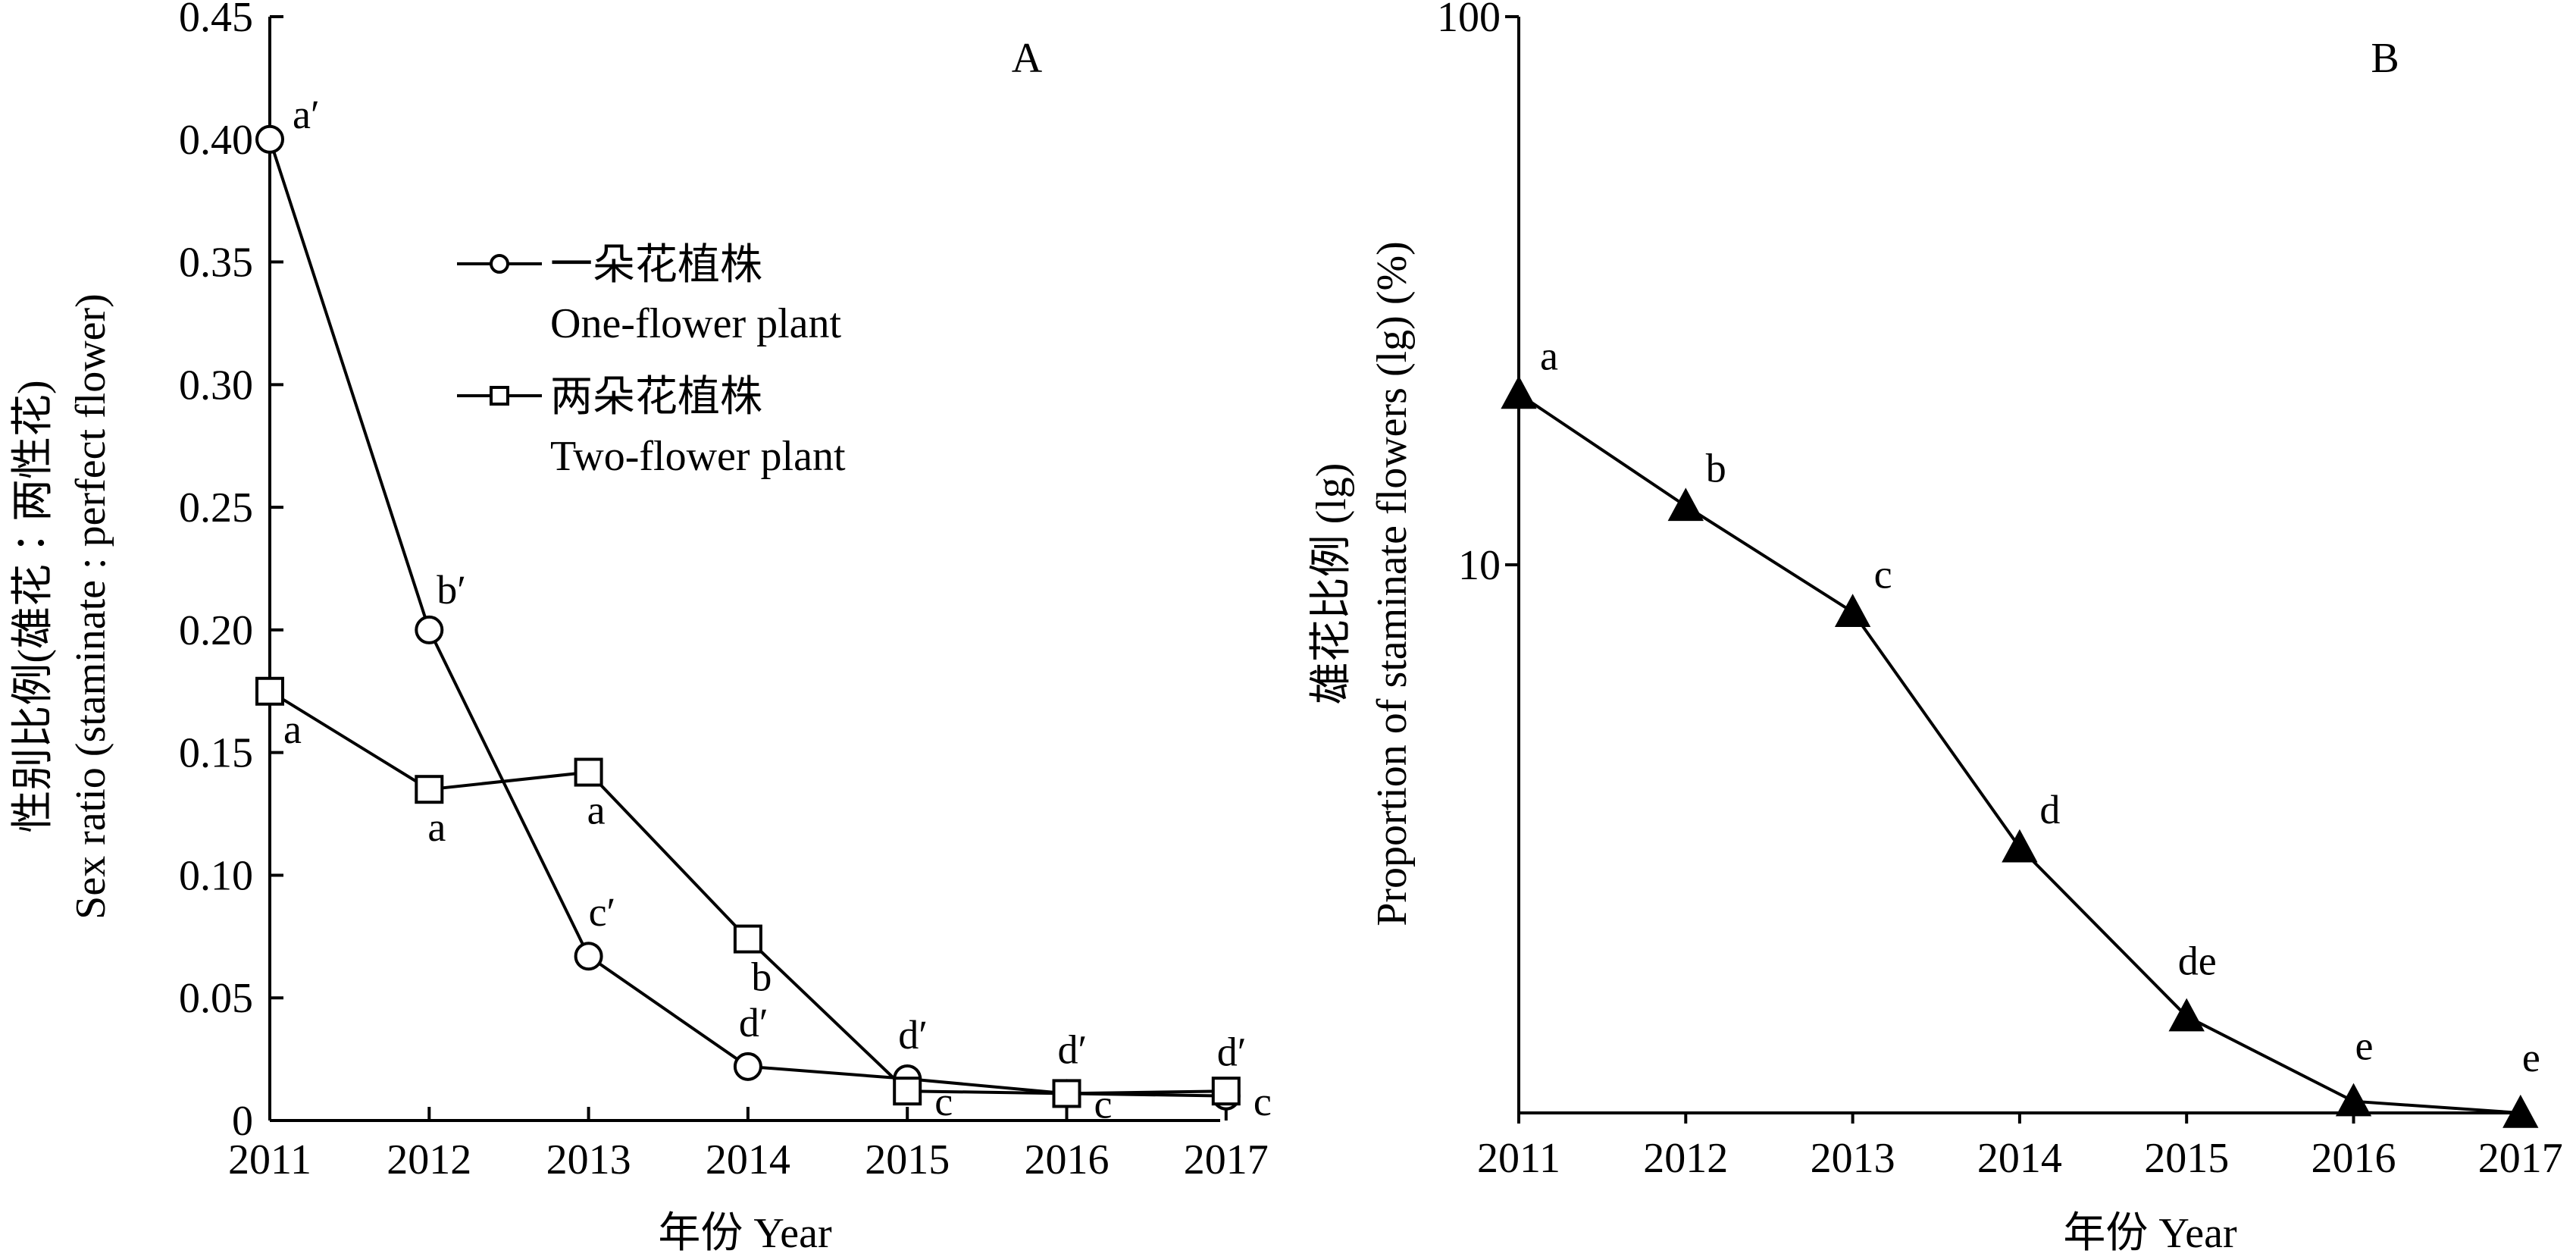 The width and height of the screenshot is (2576, 1260). I want to click on panel-b-x-tick-label: 2011, so click(1518, 1158).